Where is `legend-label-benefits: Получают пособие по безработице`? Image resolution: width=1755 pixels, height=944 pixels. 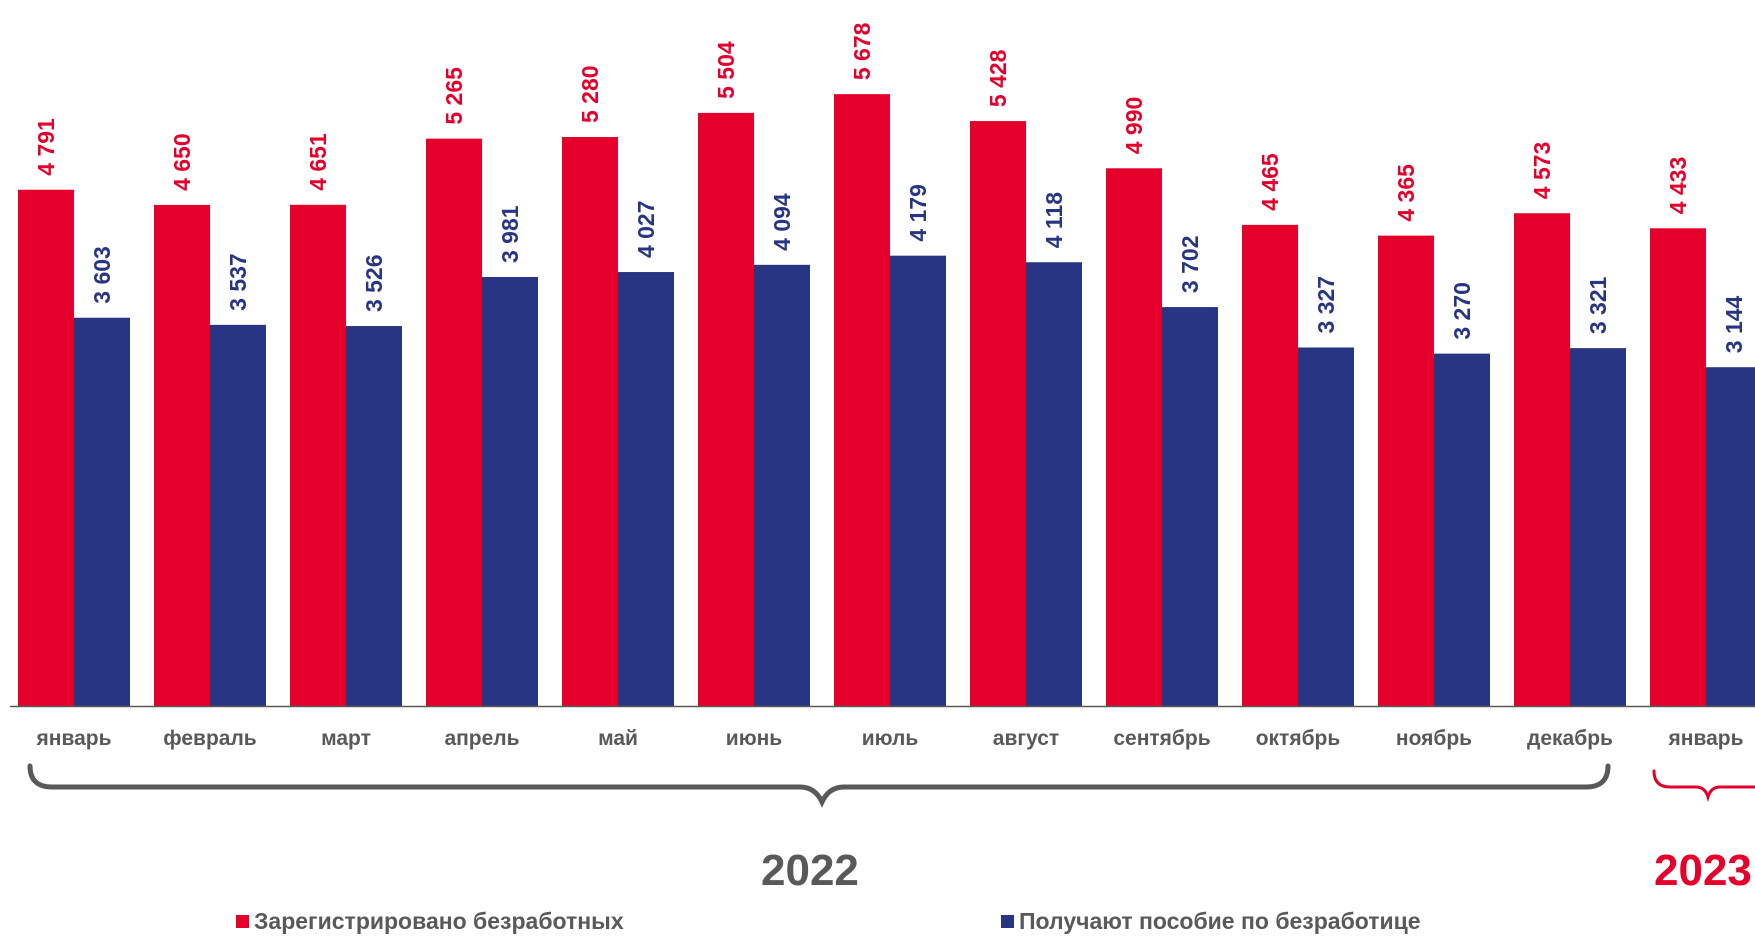
legend-label-benefits: Получают пособие по безработице is located at coordinates (1220, 921).